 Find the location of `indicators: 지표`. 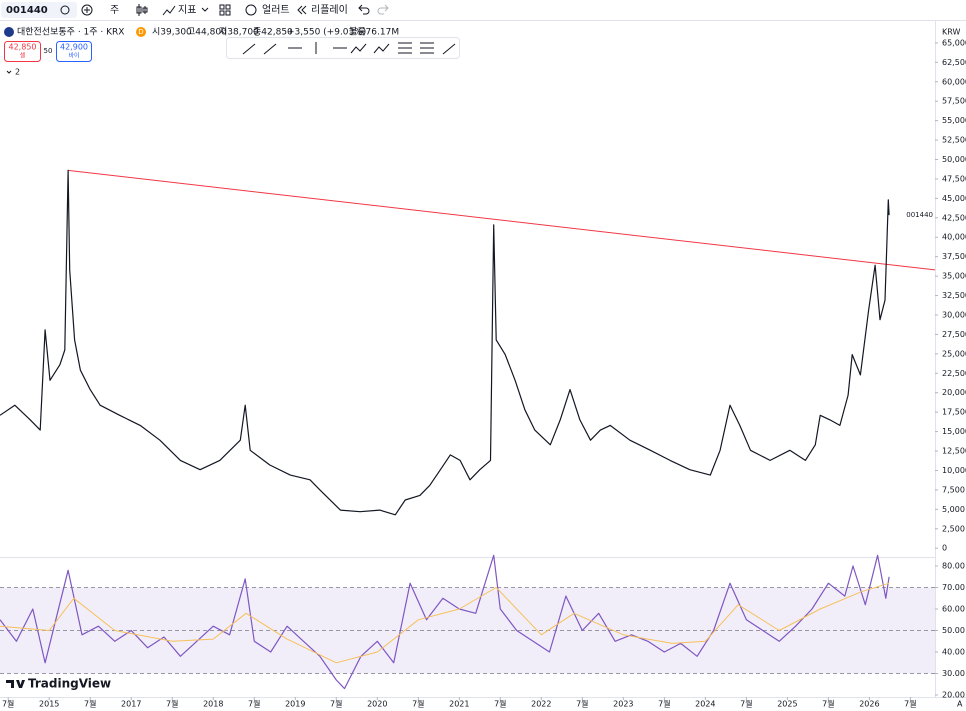

indicators: 지표 is located at coordinates (187, 10).